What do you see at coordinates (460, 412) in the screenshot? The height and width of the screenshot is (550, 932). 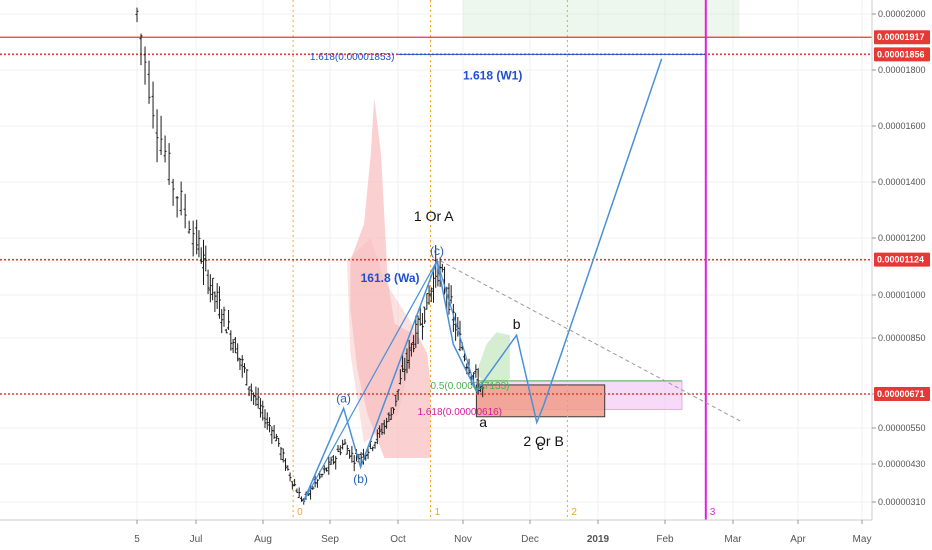 I see `fib-label: 1.618(0.00000616)` at bounding box center [460, 412].